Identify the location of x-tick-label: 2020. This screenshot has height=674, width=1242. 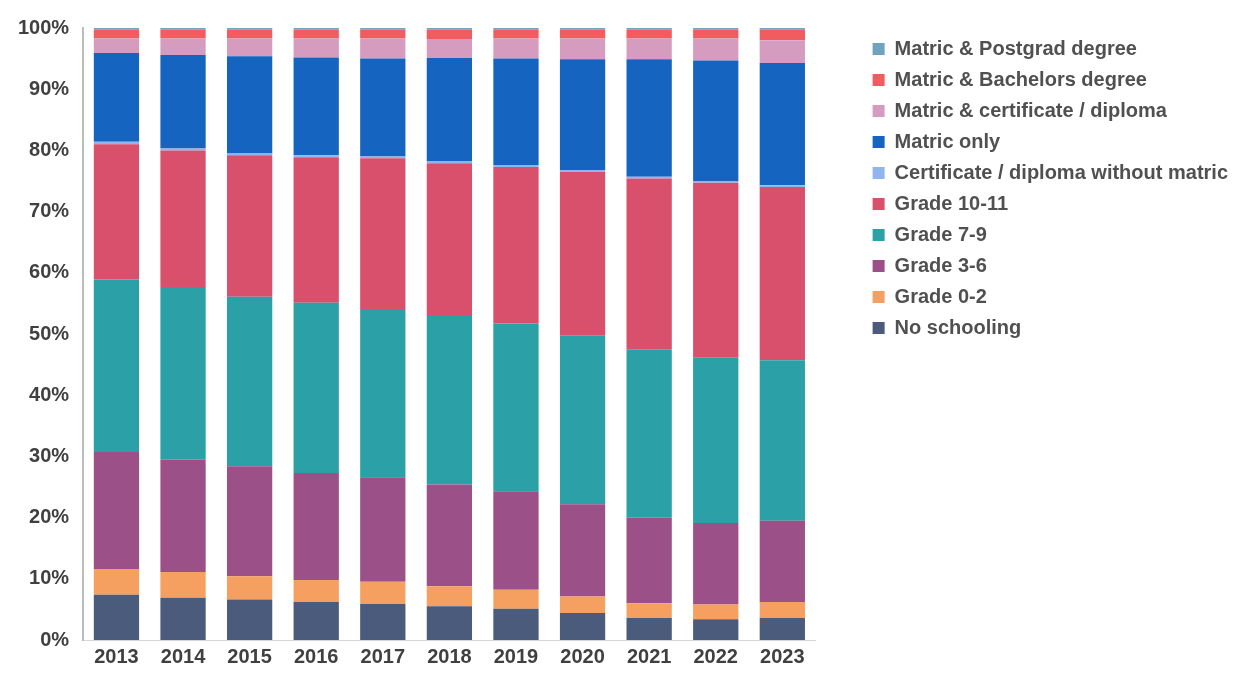
(582, 655).